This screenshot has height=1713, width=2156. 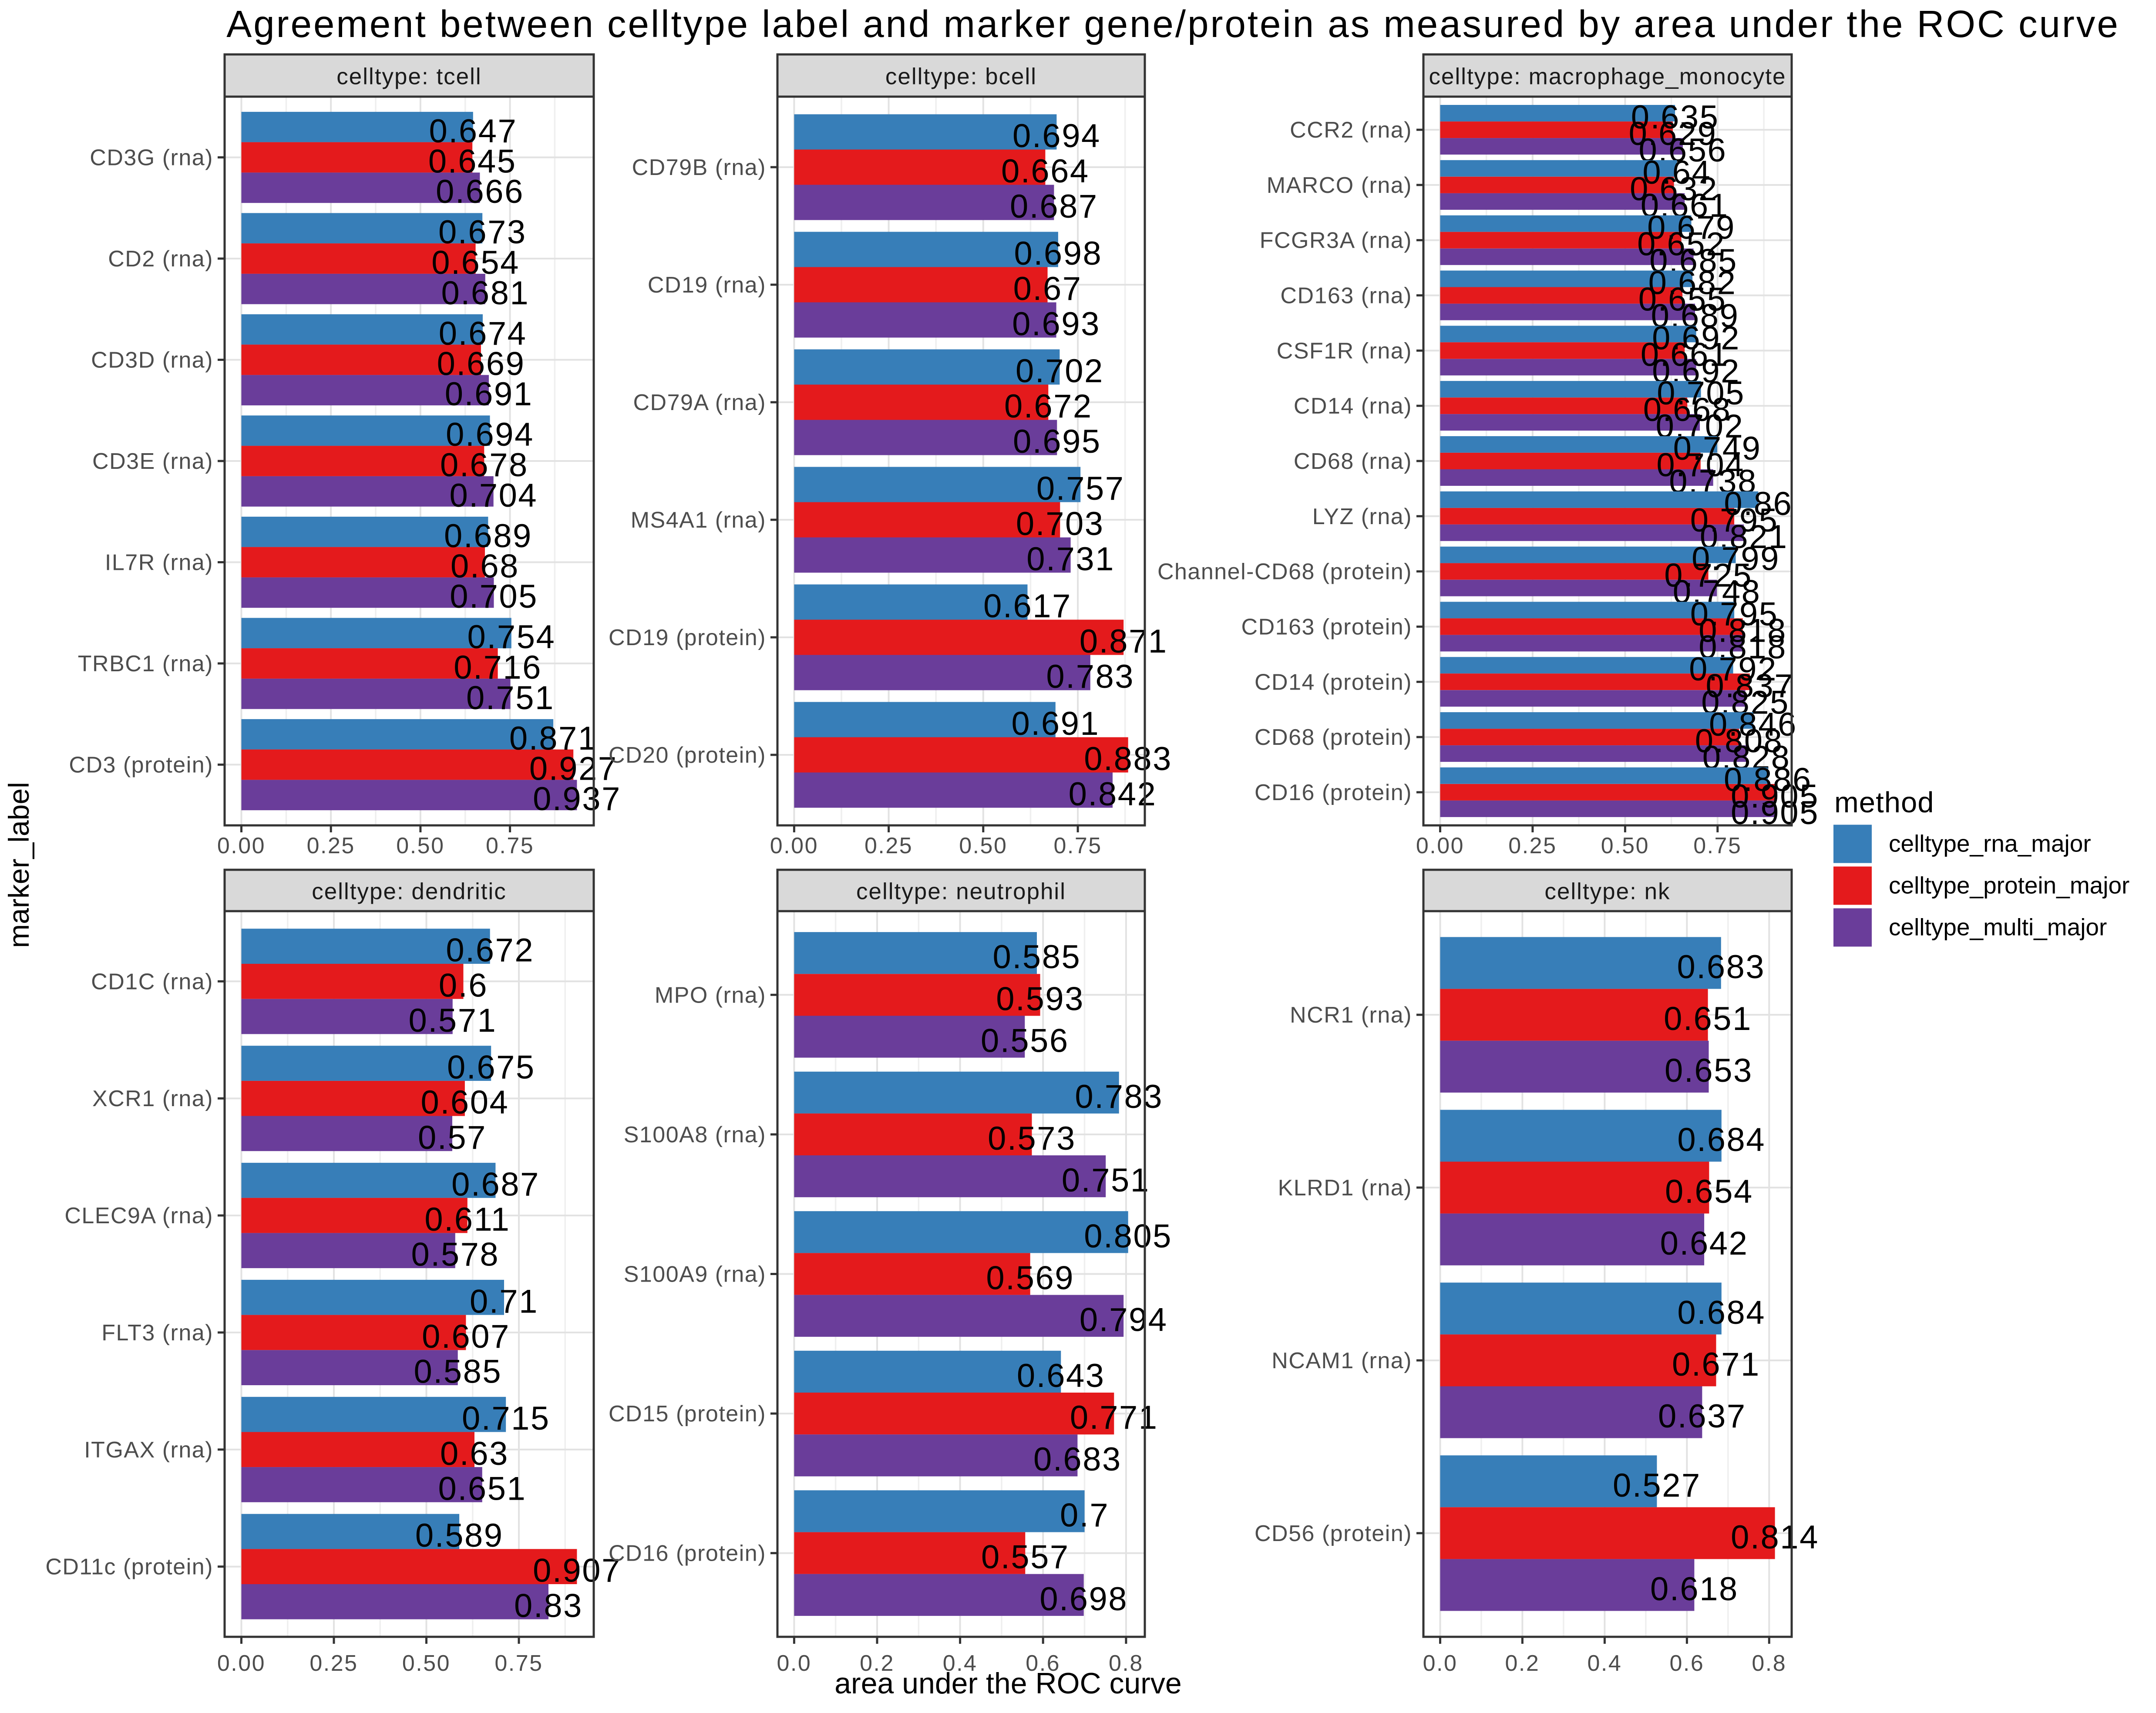 I want to click on svg-text: 0.585, so click(x=458, y=1371).